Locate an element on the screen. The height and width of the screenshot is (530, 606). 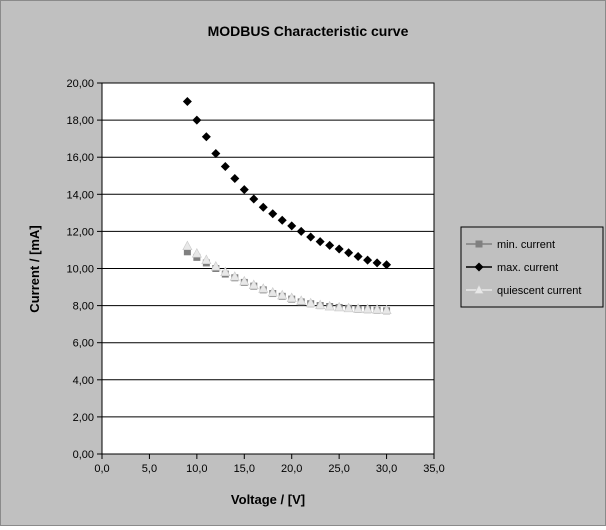
legend-max-current-marker is located at coordinates (479, 267).